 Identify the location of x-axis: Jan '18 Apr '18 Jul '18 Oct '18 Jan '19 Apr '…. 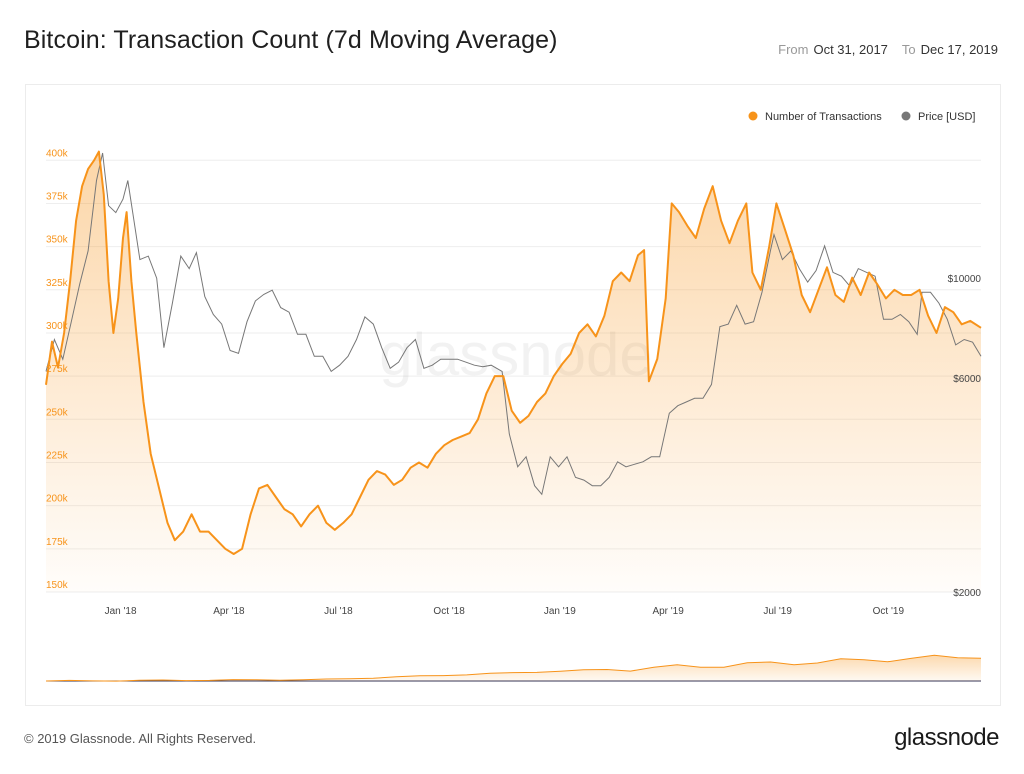
(505, 611).